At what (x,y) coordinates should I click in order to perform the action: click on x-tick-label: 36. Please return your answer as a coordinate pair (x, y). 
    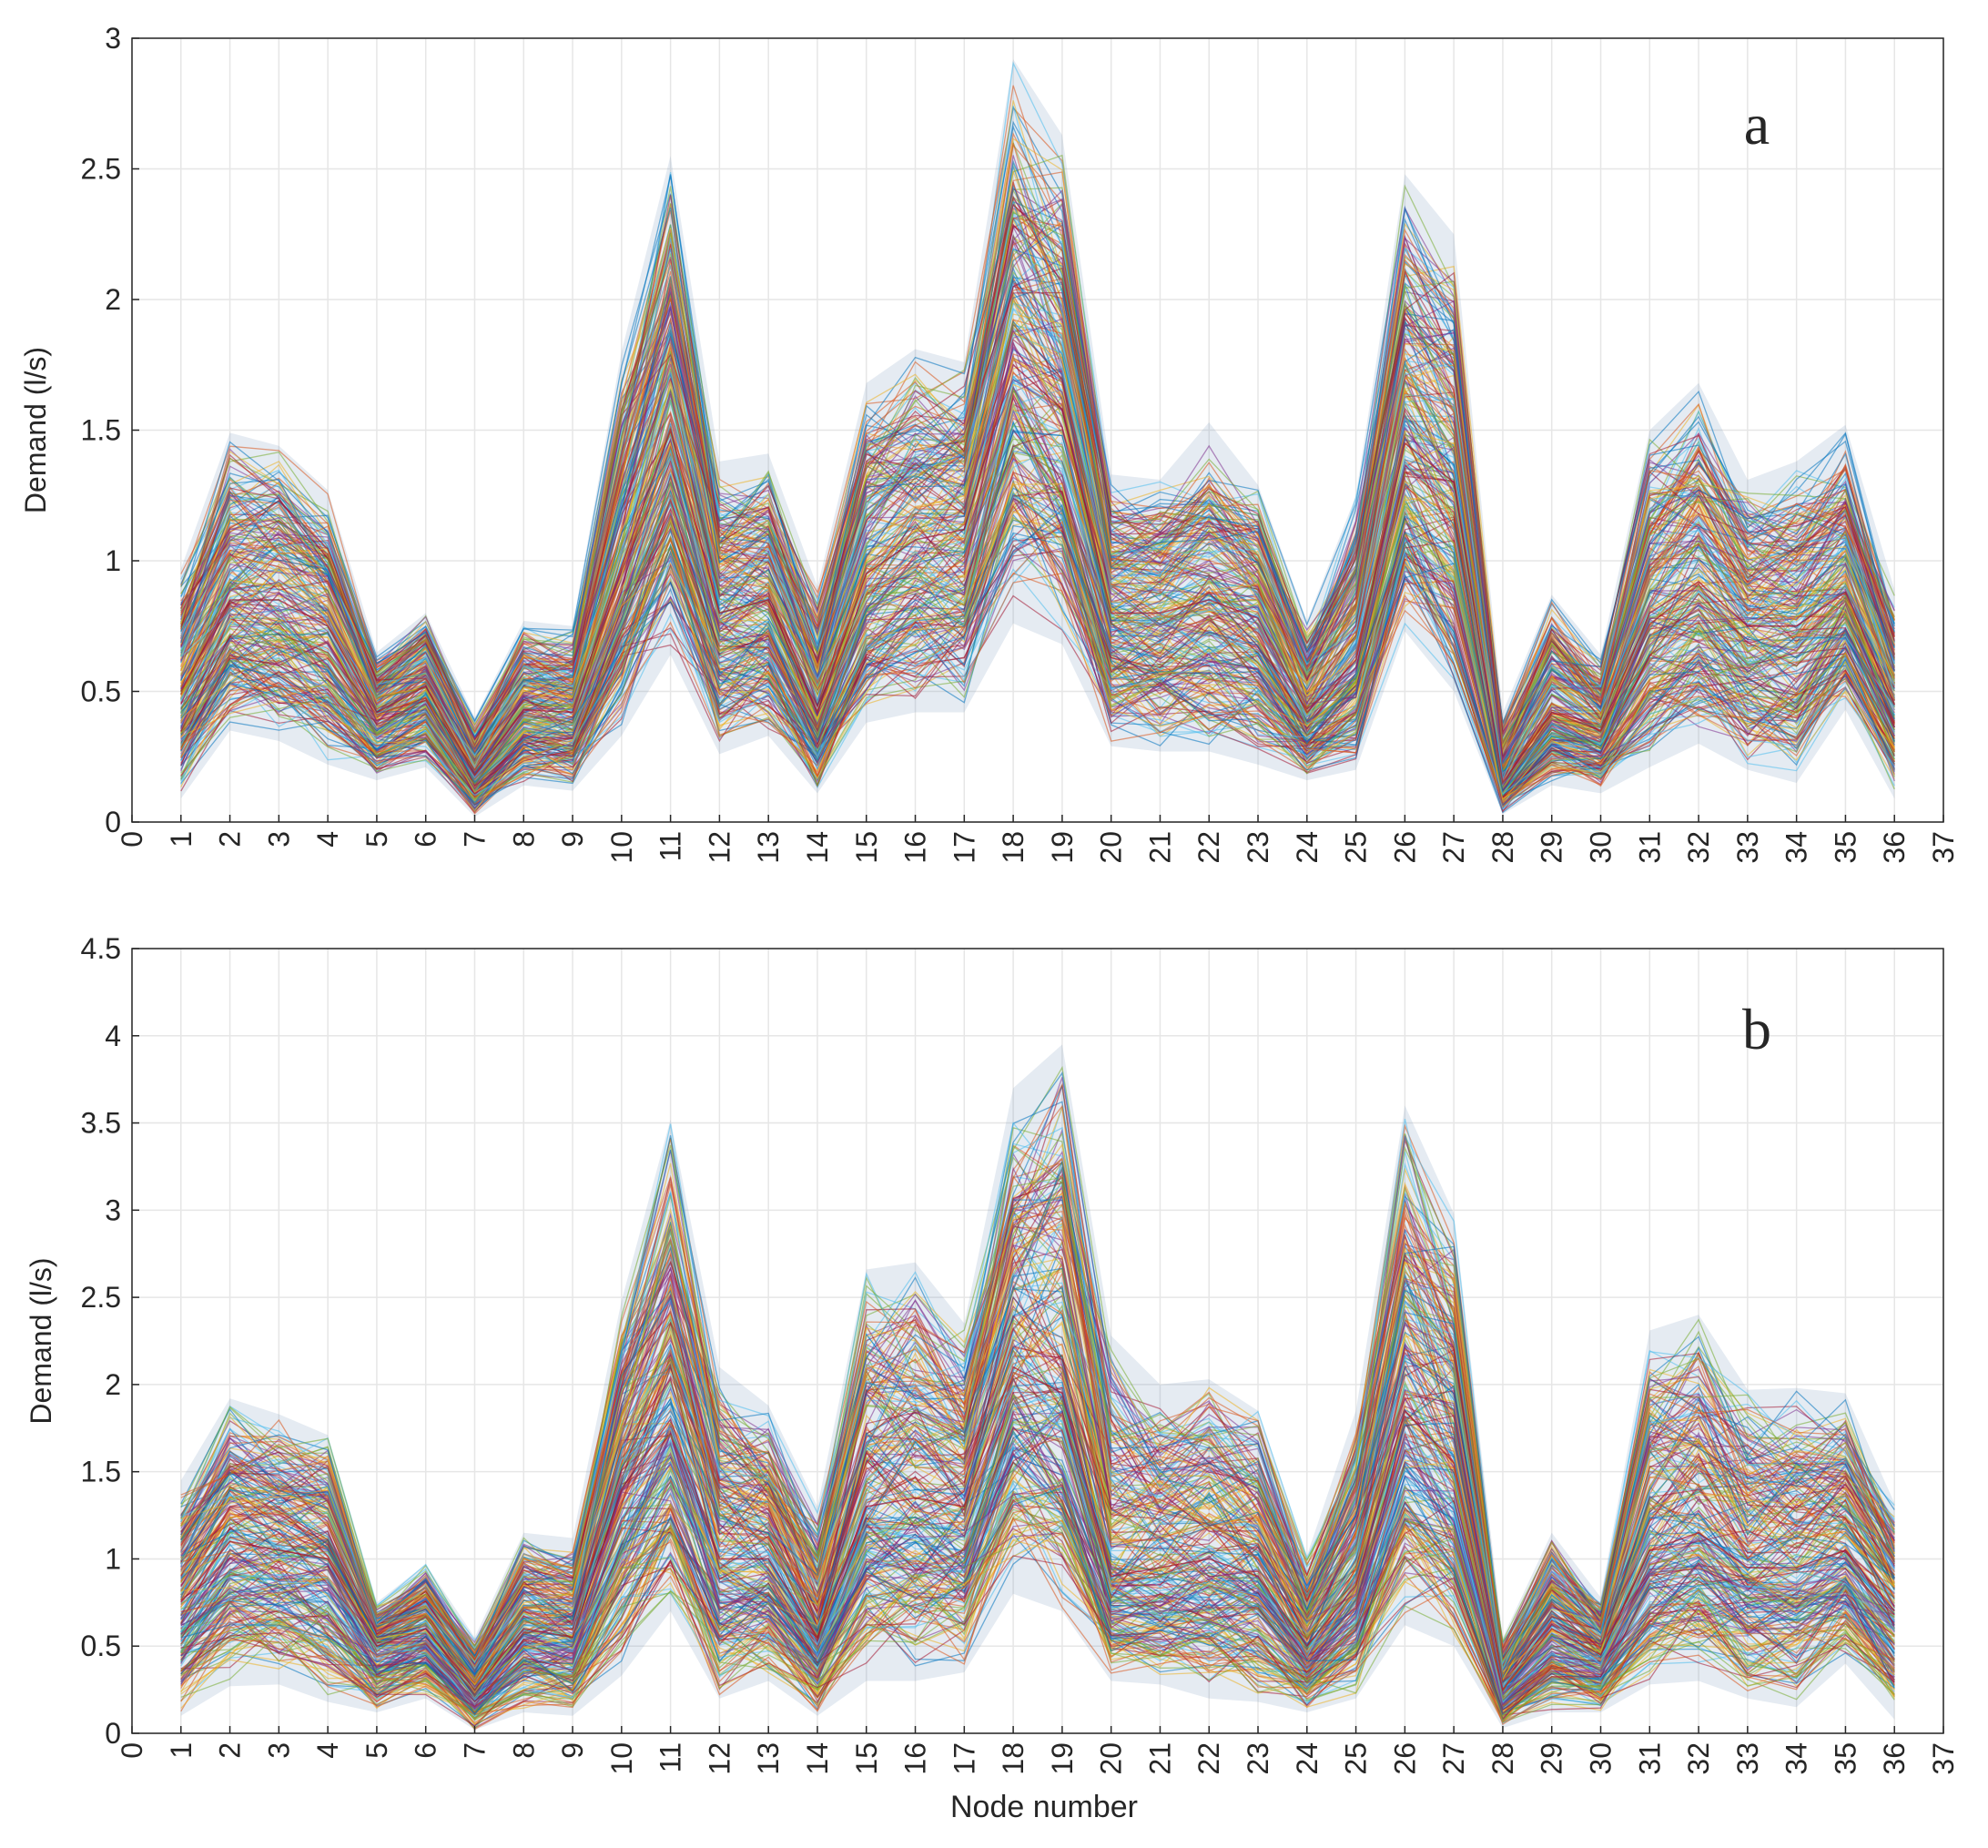
    Looking at the image, I should click on (1894, 1758).